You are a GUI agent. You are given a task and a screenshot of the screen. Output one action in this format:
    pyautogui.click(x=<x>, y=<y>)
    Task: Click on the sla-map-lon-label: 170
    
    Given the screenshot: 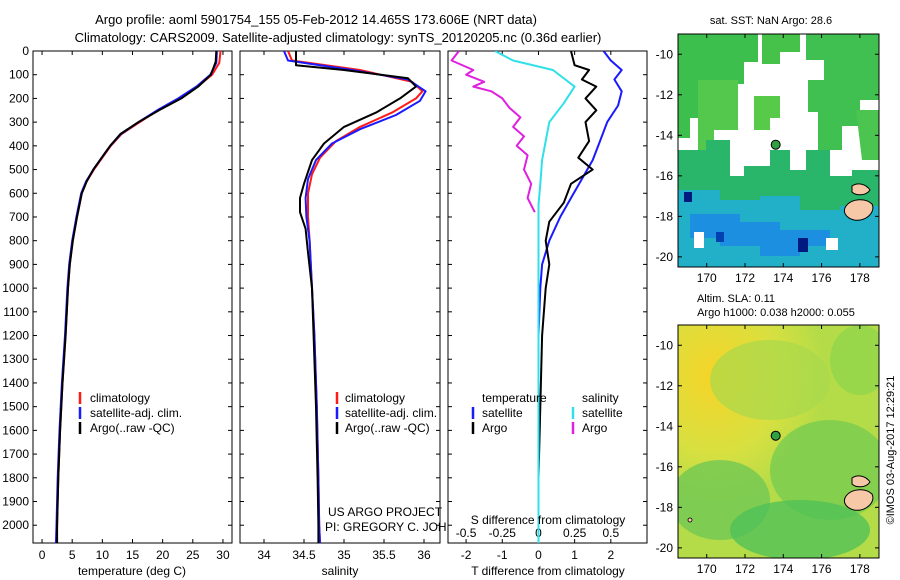 What is the action you would take?
    pyautogui.click(x=707, y=569)
    